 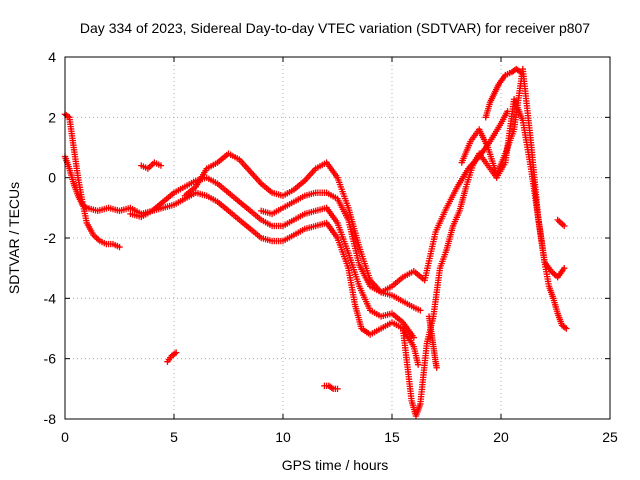 I want to click on y-tick-label: -2, so click(x=50, y=238).